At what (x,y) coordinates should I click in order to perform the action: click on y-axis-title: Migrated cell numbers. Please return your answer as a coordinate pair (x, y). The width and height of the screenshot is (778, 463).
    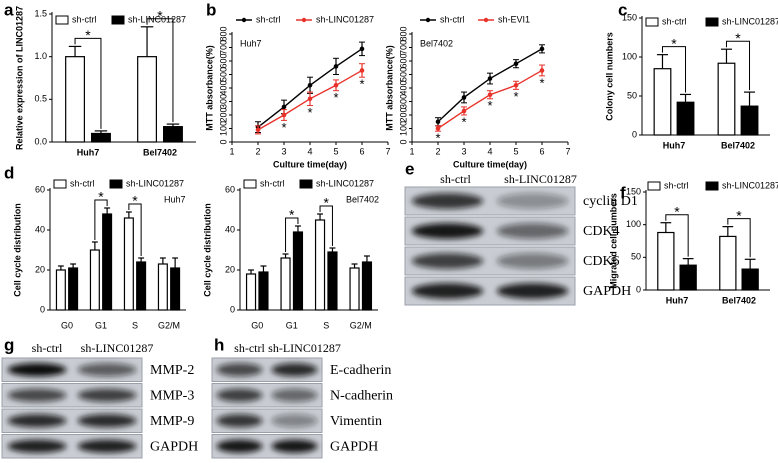
    Looking at the image, I should click on (613, 241).